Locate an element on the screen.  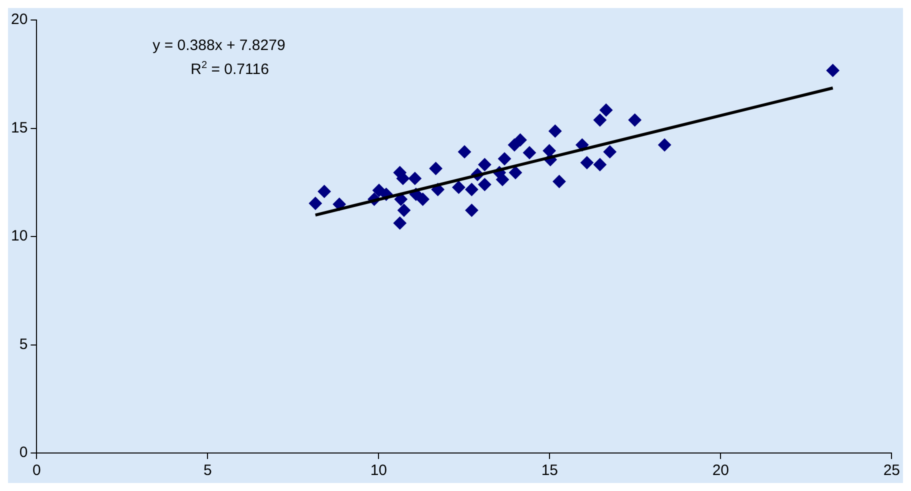
x-tick-label: 20 is located at coordinates (721, 471).